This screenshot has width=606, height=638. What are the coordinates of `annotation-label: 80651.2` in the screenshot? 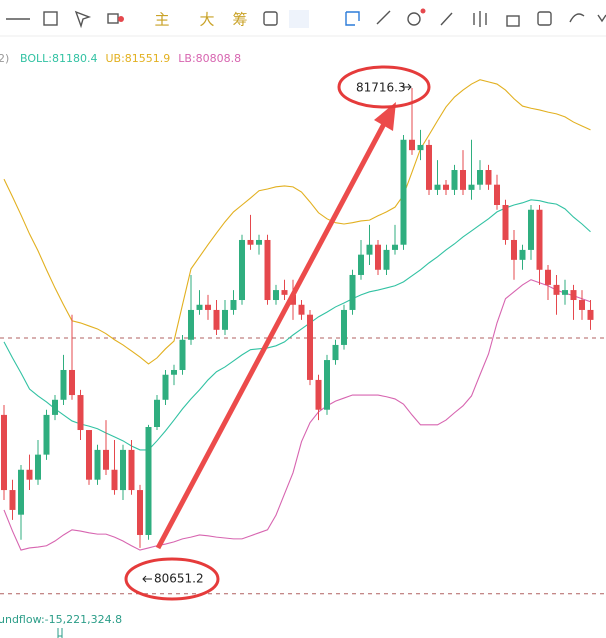 It's located at (179, 578).